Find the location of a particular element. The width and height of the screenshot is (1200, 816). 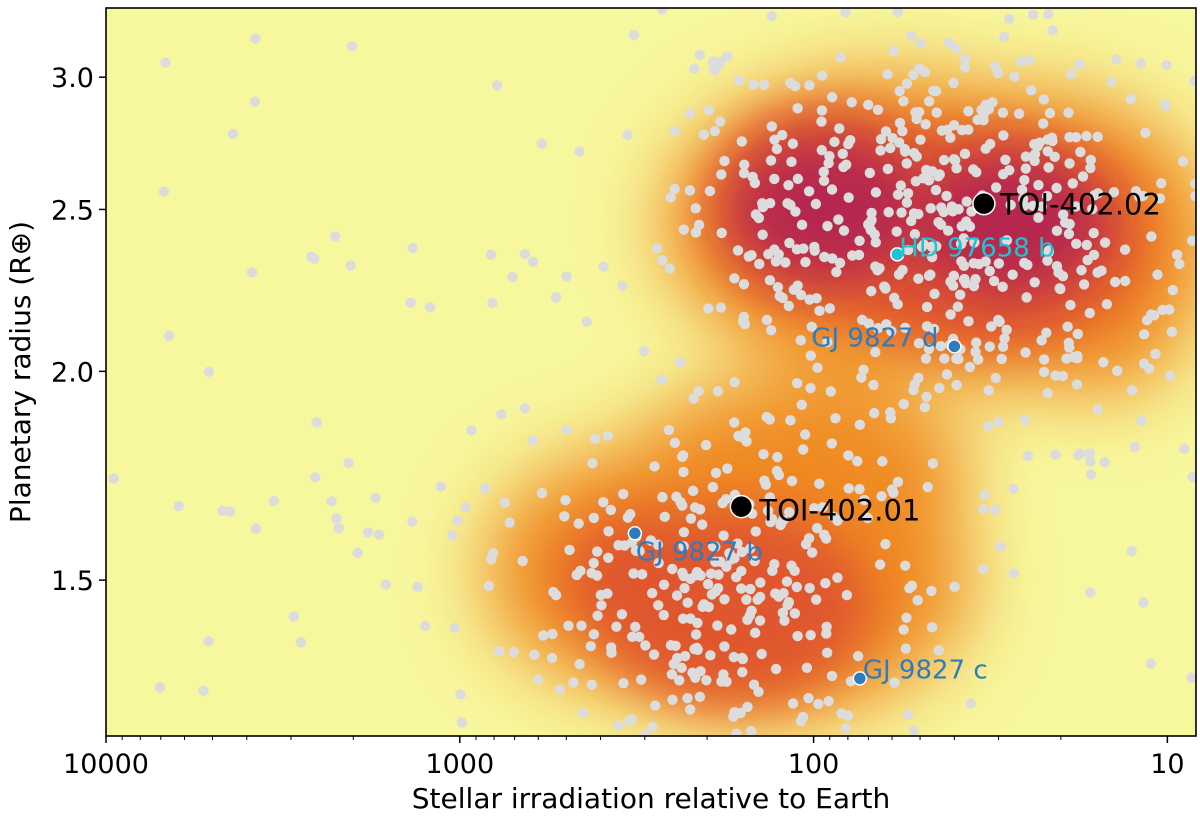

planet-label: TOI-402.02 is located at coordinates (1080, 205).